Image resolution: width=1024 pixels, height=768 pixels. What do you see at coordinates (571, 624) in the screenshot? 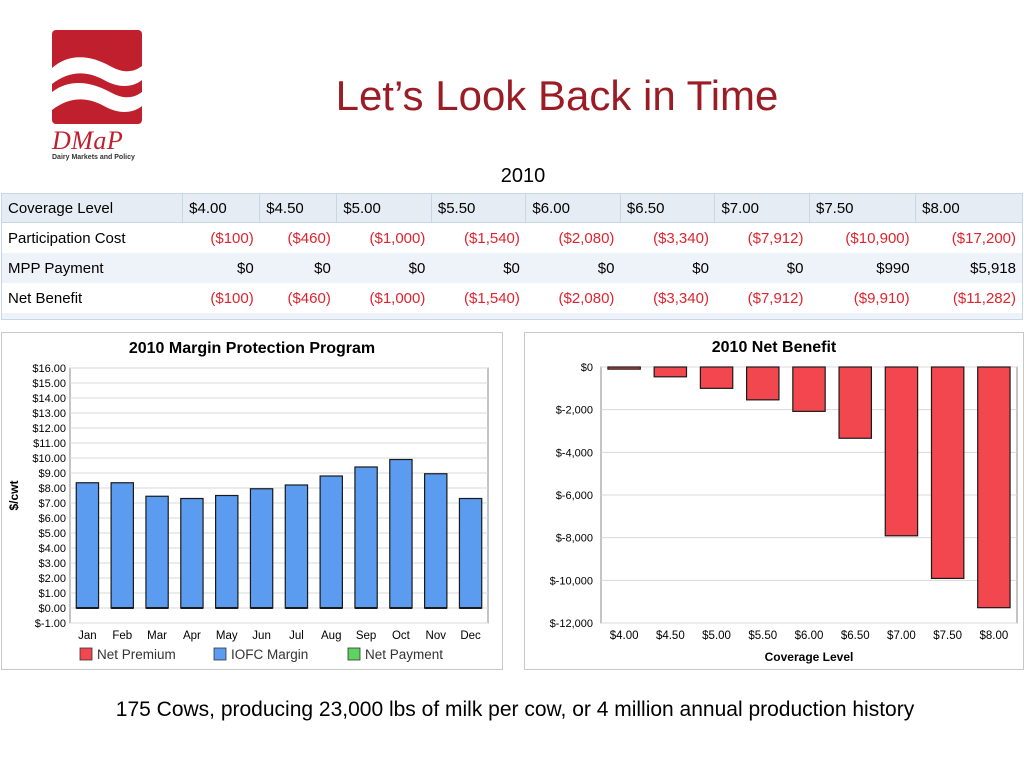
I see `y-tick-label: $-12,000` at bounding box center [571, 624].